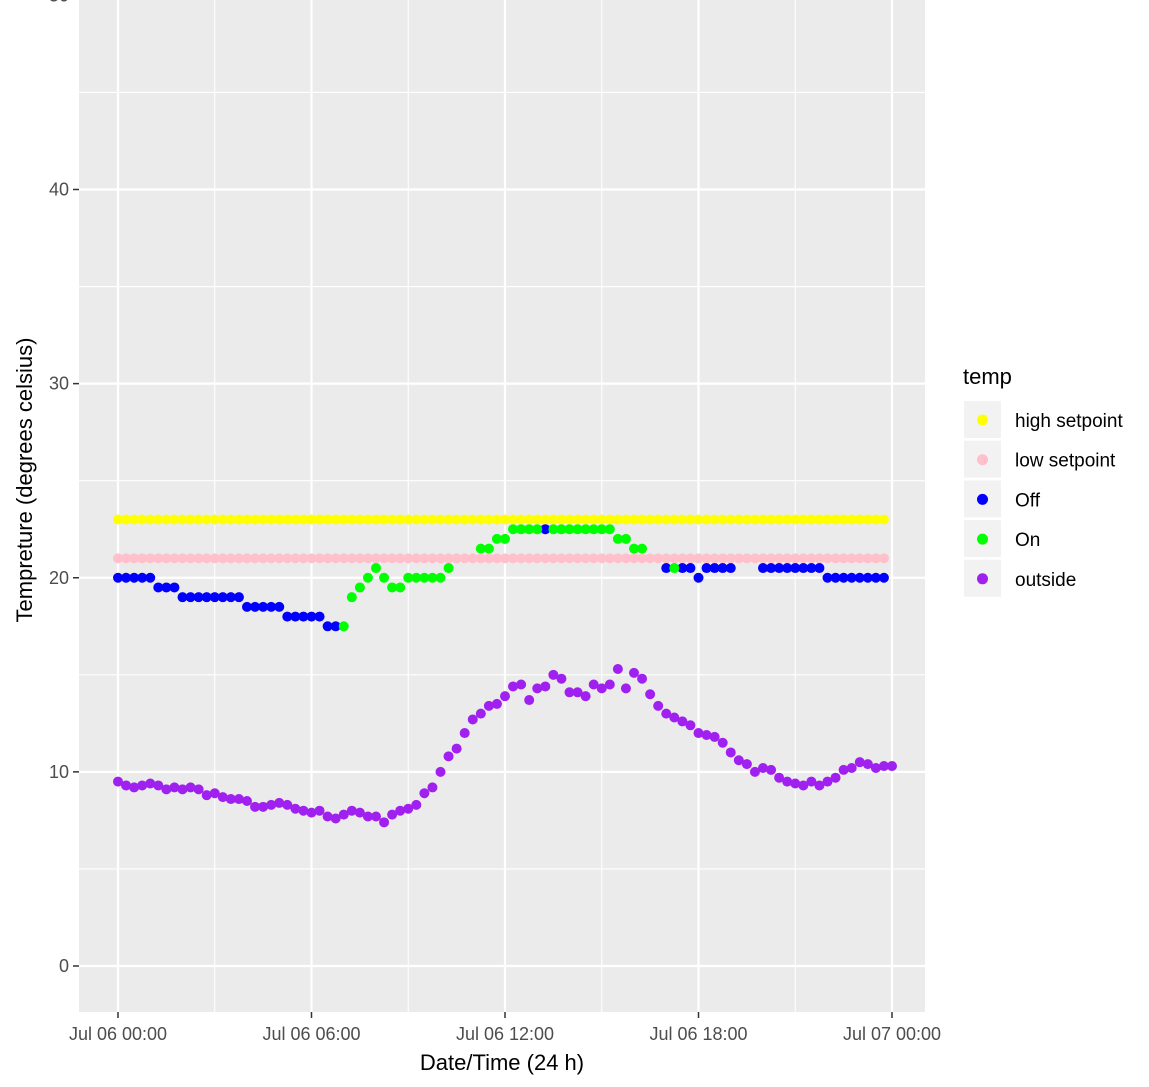 The height and width of the screenshot is (1087, 1149). Describe the element at coordinates (505, 745) in the screenshot. I see `series-outside` at that location.